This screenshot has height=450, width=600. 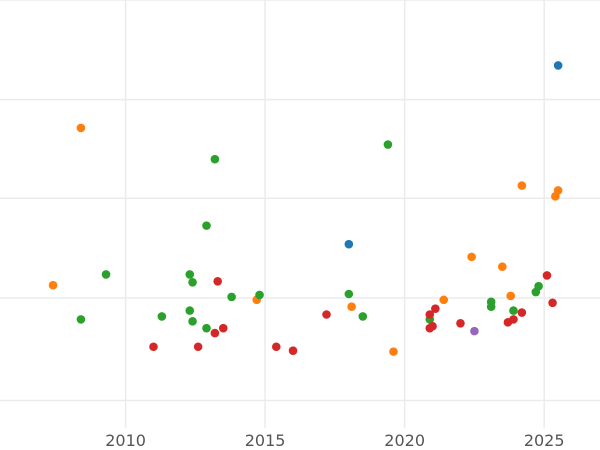 I want to click on x-tick-label-2: 2020, so click(x=404, y=440).